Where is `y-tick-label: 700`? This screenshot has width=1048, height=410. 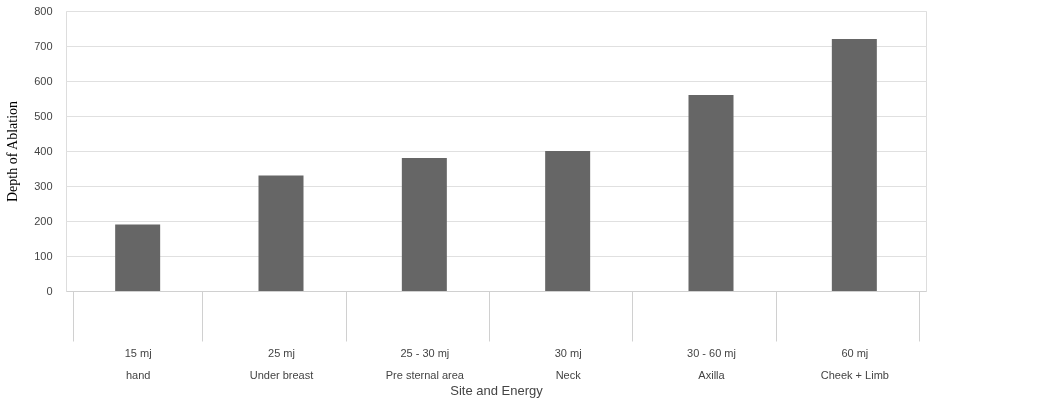 y-tick-label: 700 is located at coordinates (43, 45).